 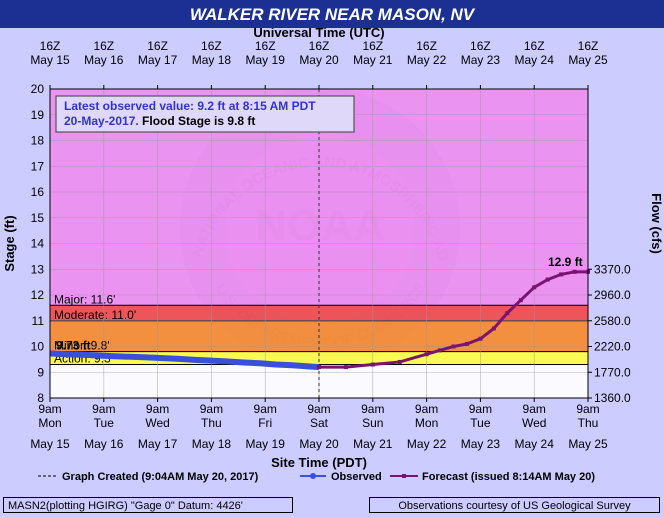 I want to click on top-tick-date: May 15, so click(x=50, y=60).